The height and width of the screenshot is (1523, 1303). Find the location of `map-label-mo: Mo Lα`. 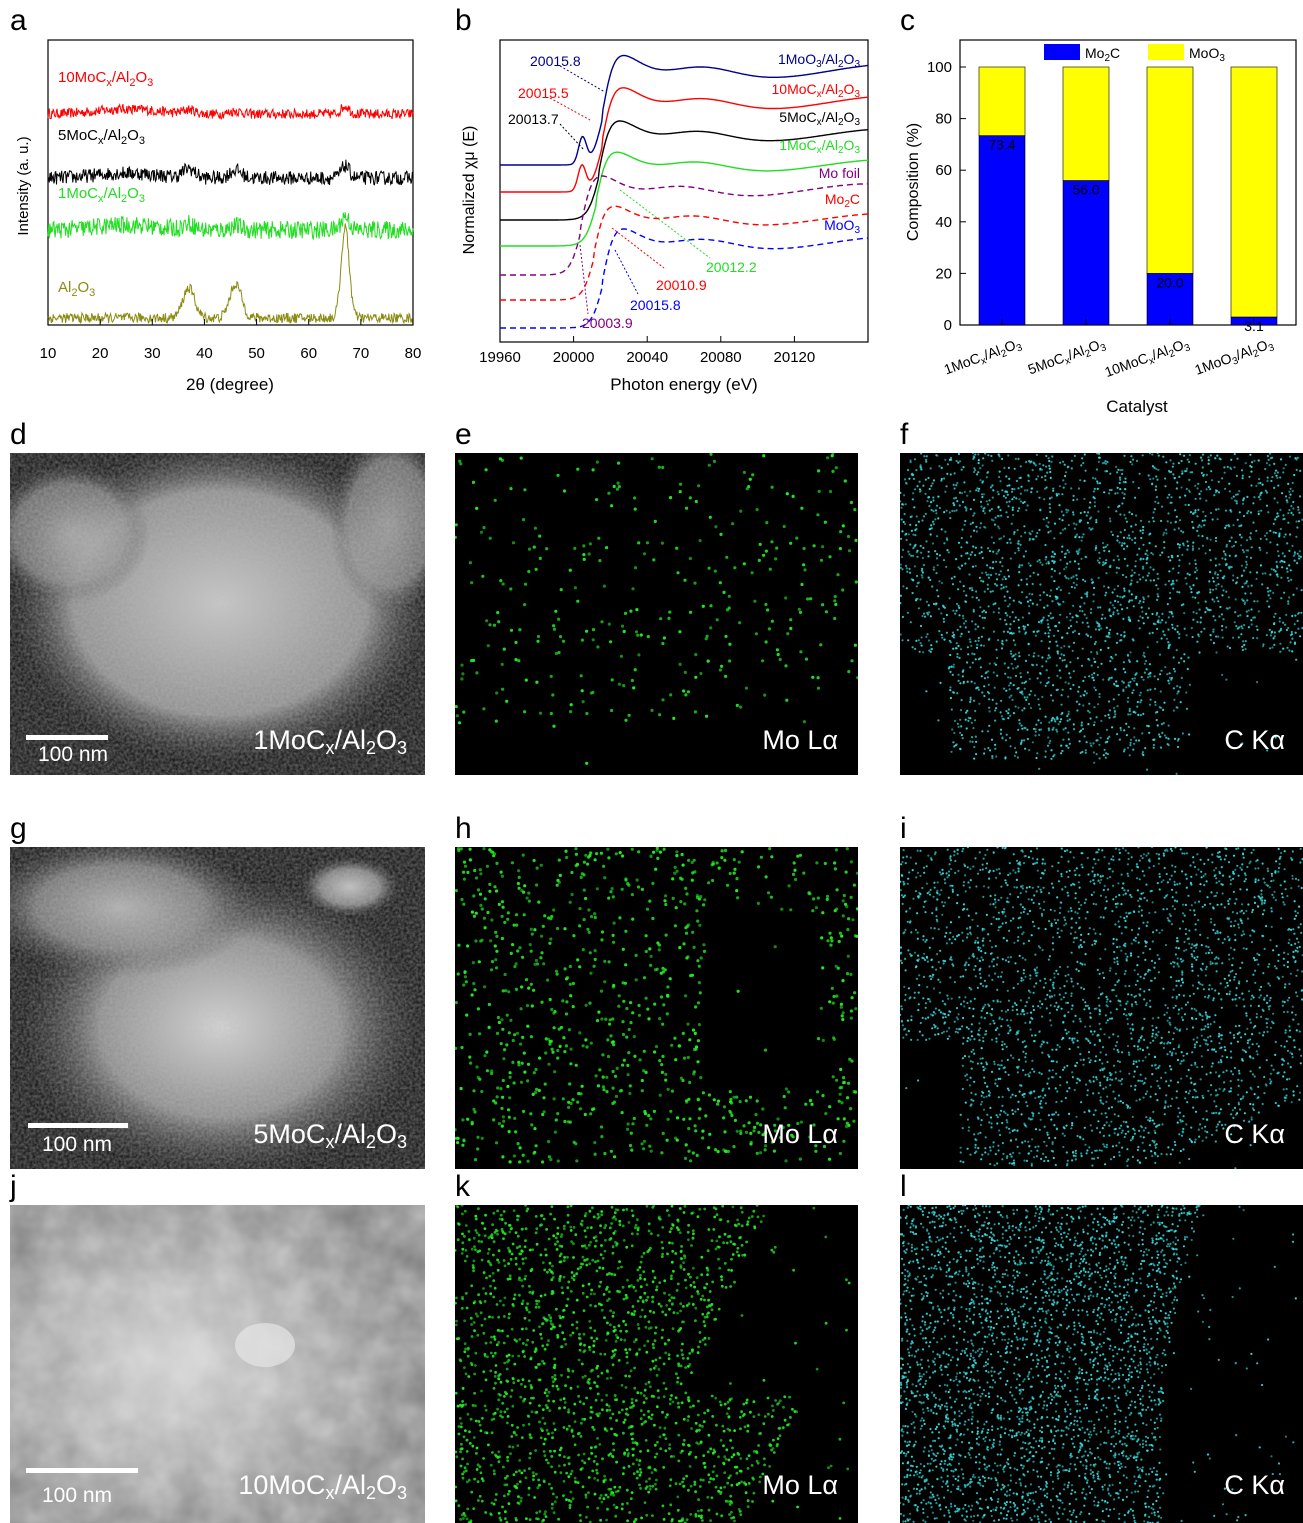

map-label-mo: Mo Lα is located at coordinates (800, 1134).